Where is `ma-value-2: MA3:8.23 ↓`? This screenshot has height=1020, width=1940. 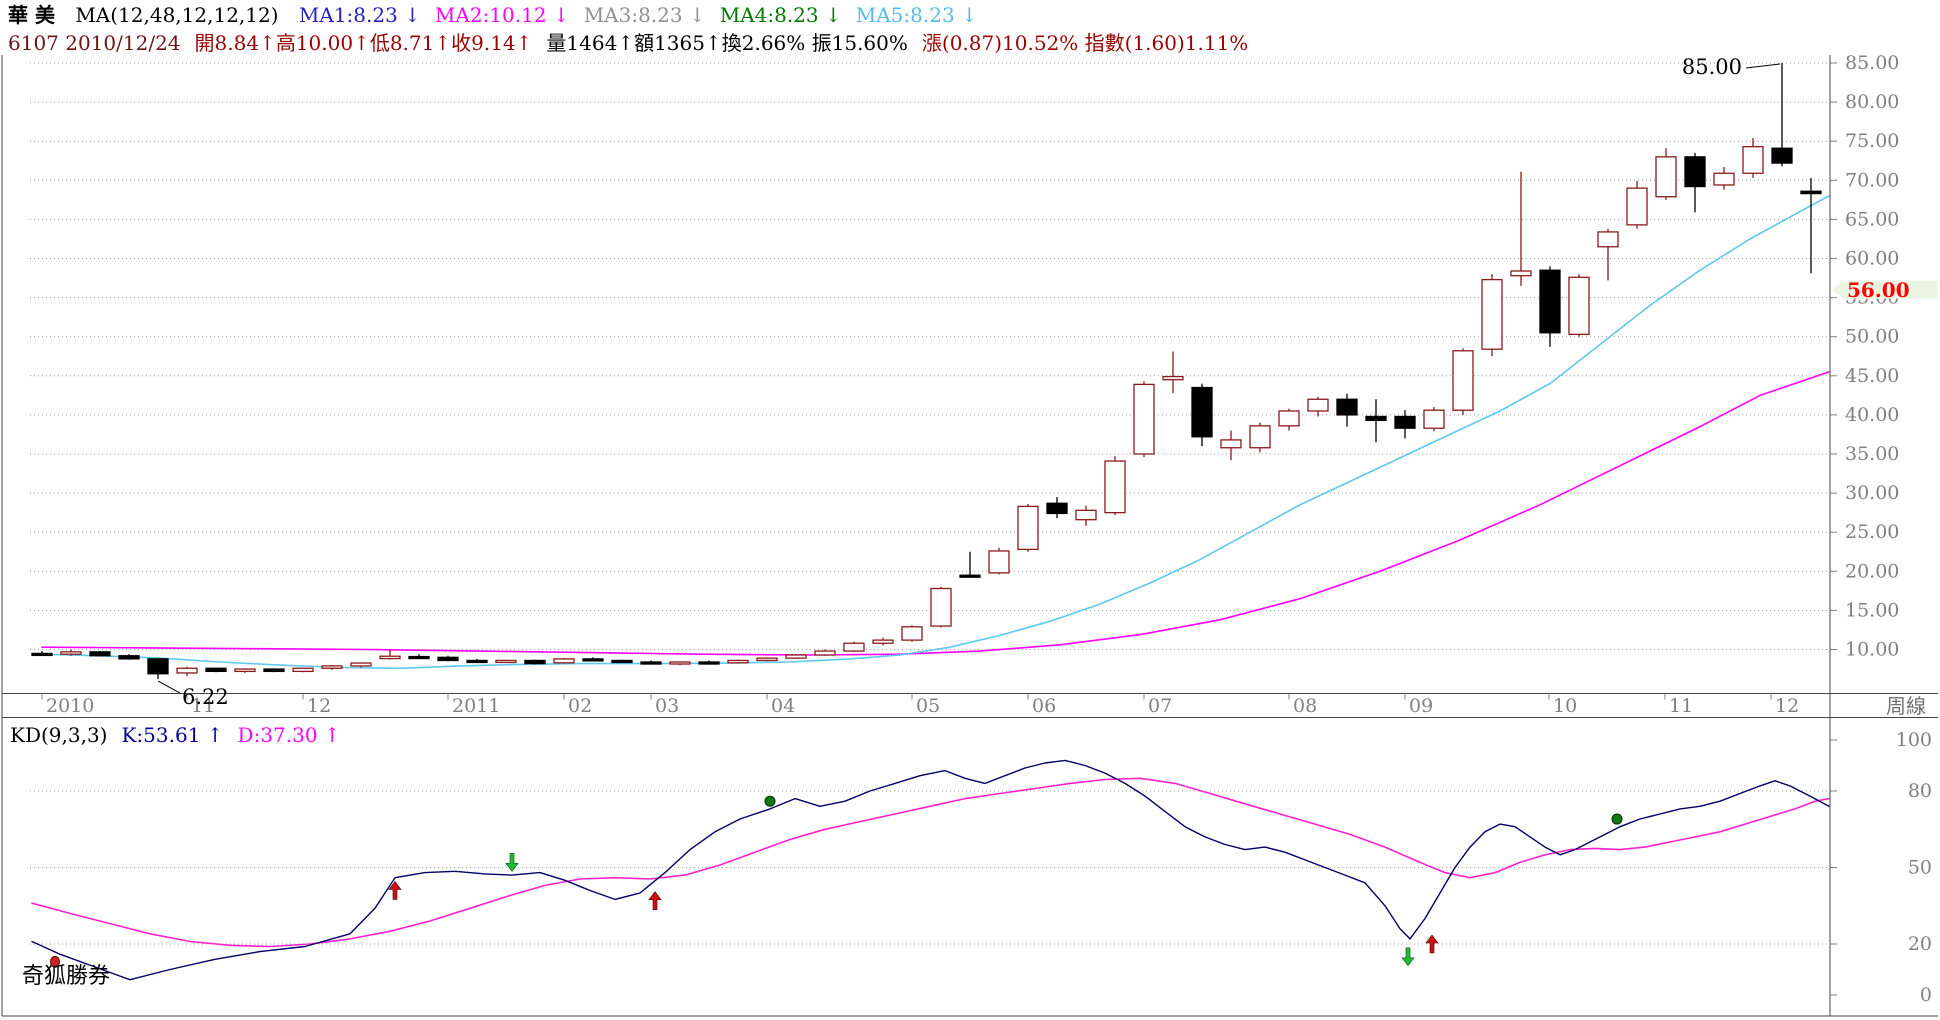
ma-value-2: MA3:8.23 ↓ is located at coordinates (644, 15).